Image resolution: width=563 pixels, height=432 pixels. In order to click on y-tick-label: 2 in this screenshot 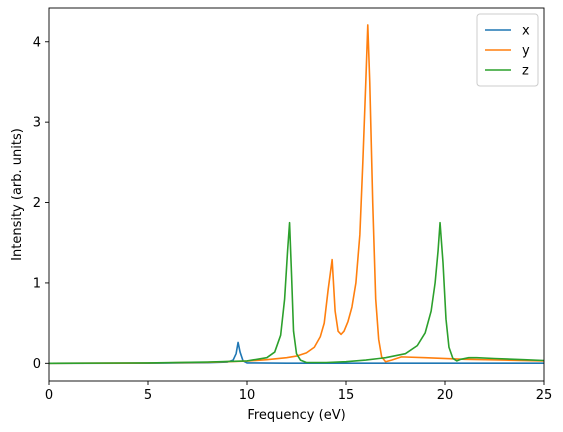, I will do `click(37, 203)`.